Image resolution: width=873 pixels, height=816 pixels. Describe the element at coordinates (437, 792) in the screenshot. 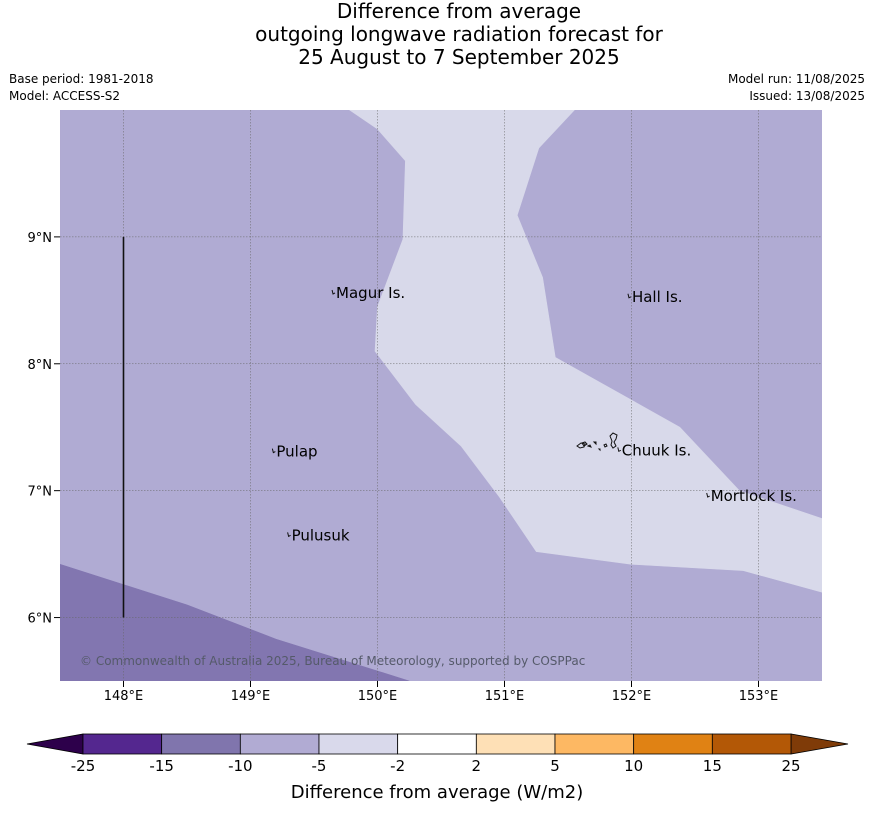

I see `colorbar-title: Difference from average (W/m2)` at that location.